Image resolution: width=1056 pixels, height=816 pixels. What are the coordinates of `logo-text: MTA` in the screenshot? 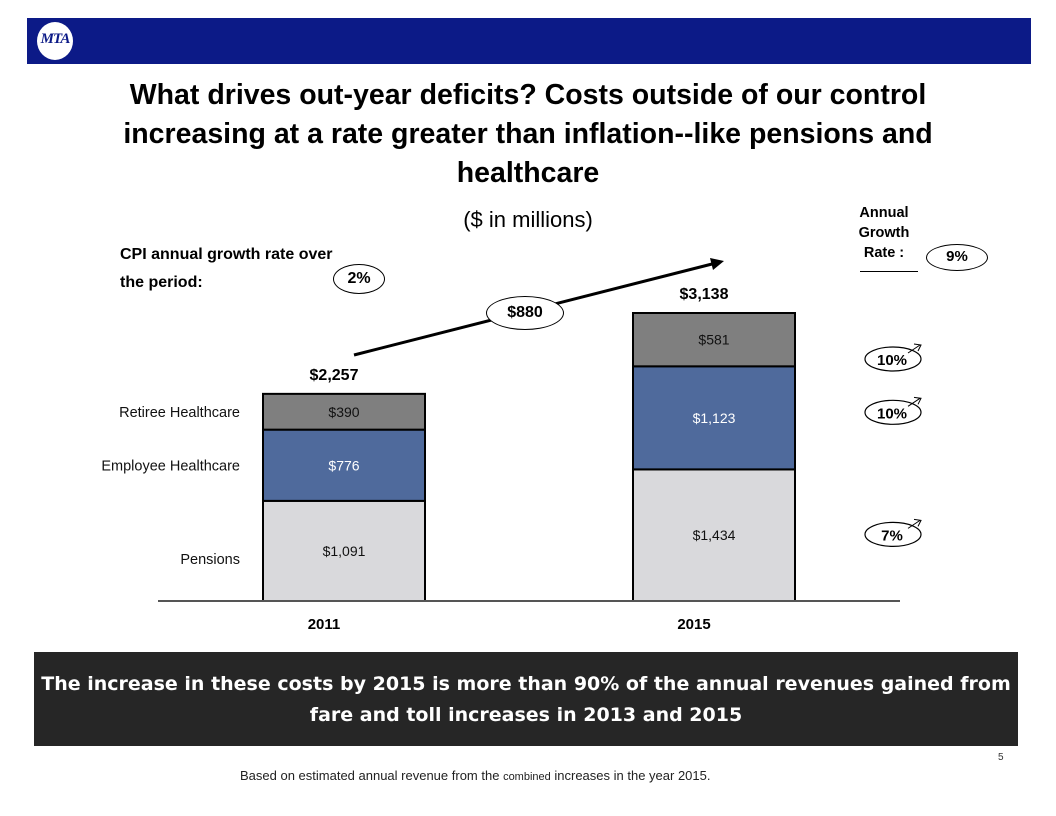 It's located at (55, 39).